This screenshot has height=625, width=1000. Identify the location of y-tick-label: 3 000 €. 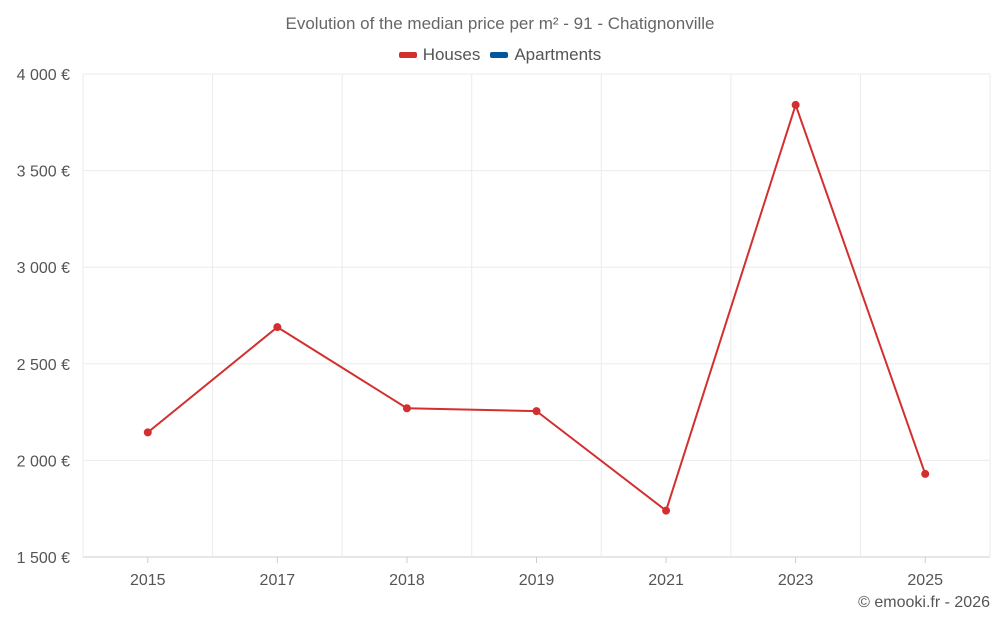
(43, 268).